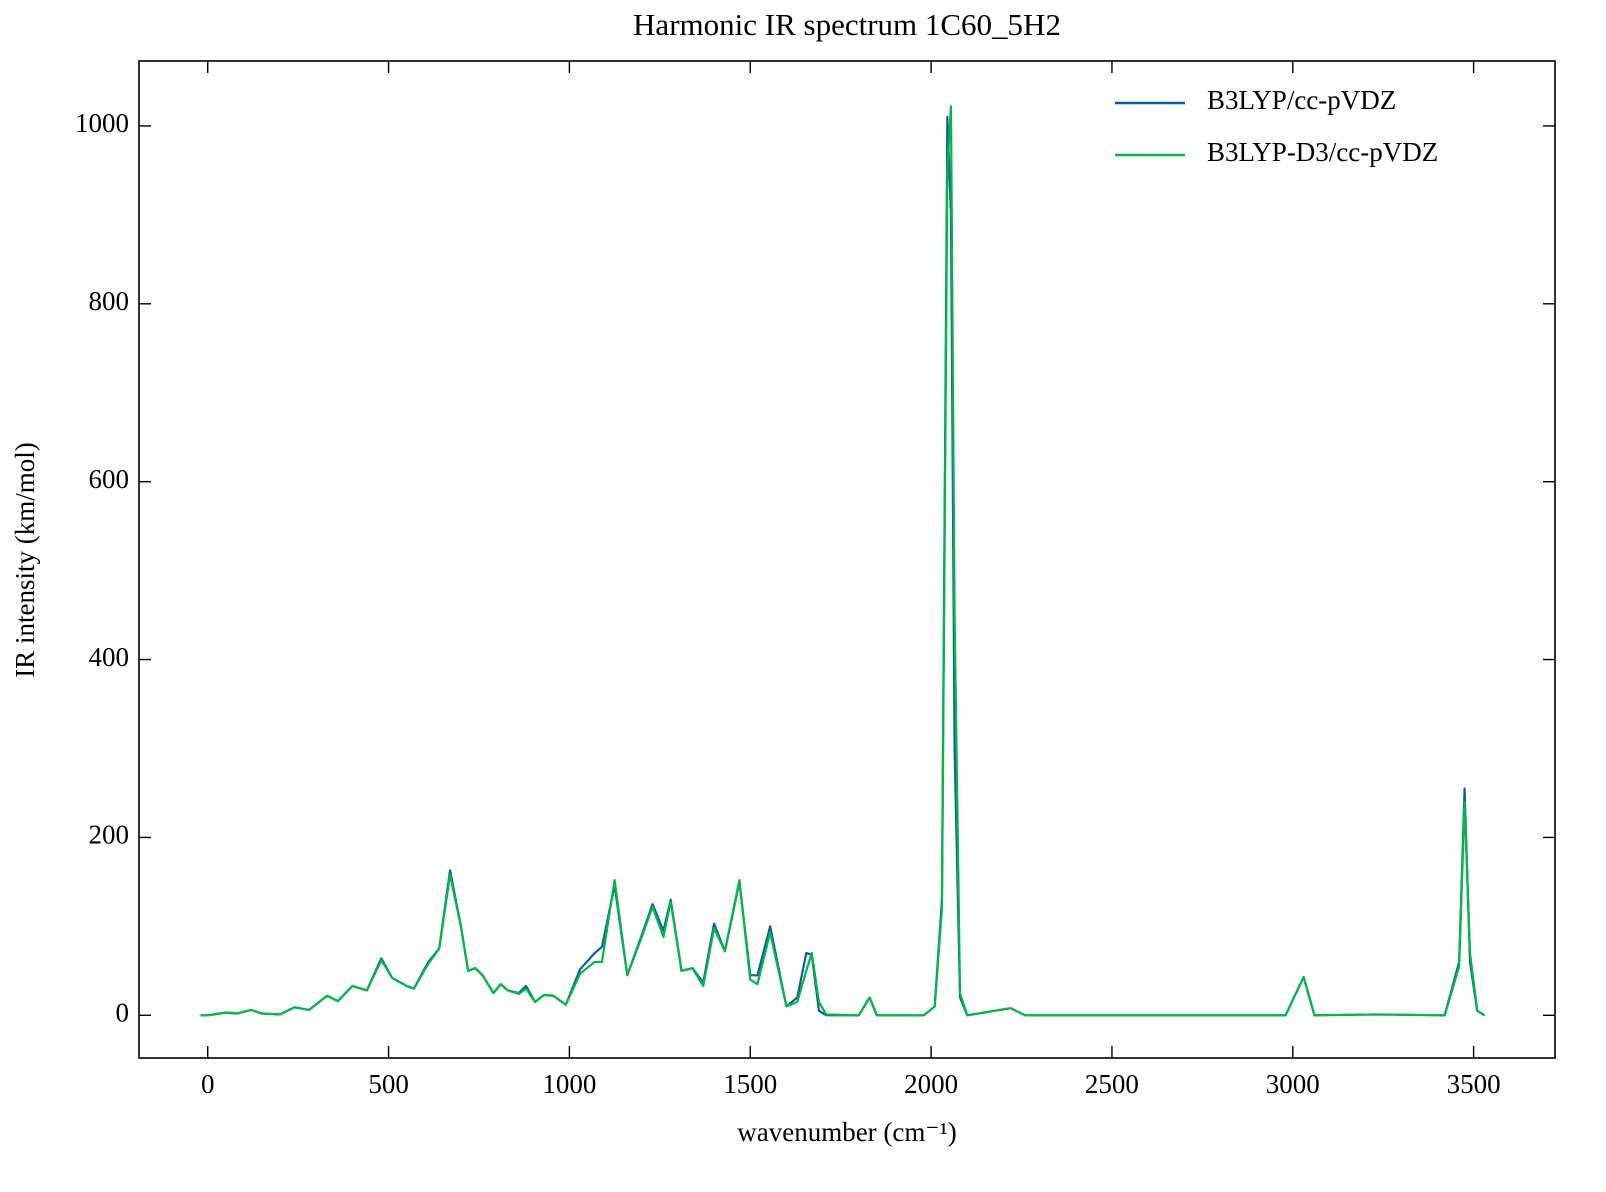  Describe the element at coordinates (847, 24) in the screenshot. I see `chart-title: Harmonic IR spectrum 1C60_5H2` at that location.